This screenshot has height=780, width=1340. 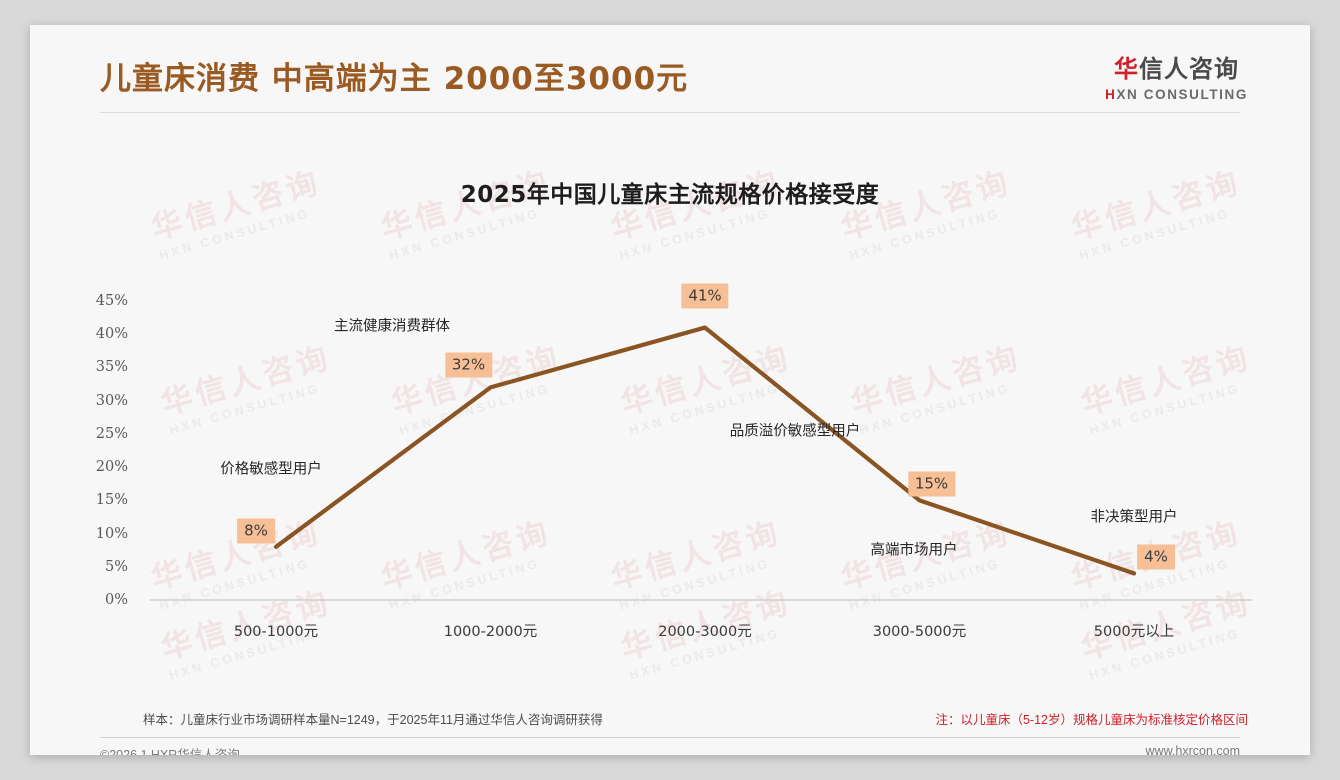 What do you see at coordinates (919, 632) in the screenshot?
I see `x-axis-tick-label: 3000-5000元` at bounding box center [919, 632].